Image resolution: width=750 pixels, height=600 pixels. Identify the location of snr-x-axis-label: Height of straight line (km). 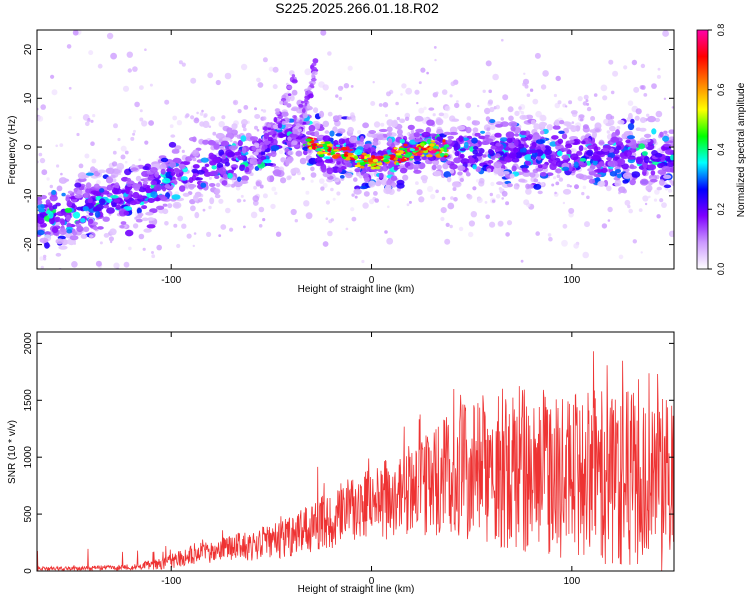
(356, 589).